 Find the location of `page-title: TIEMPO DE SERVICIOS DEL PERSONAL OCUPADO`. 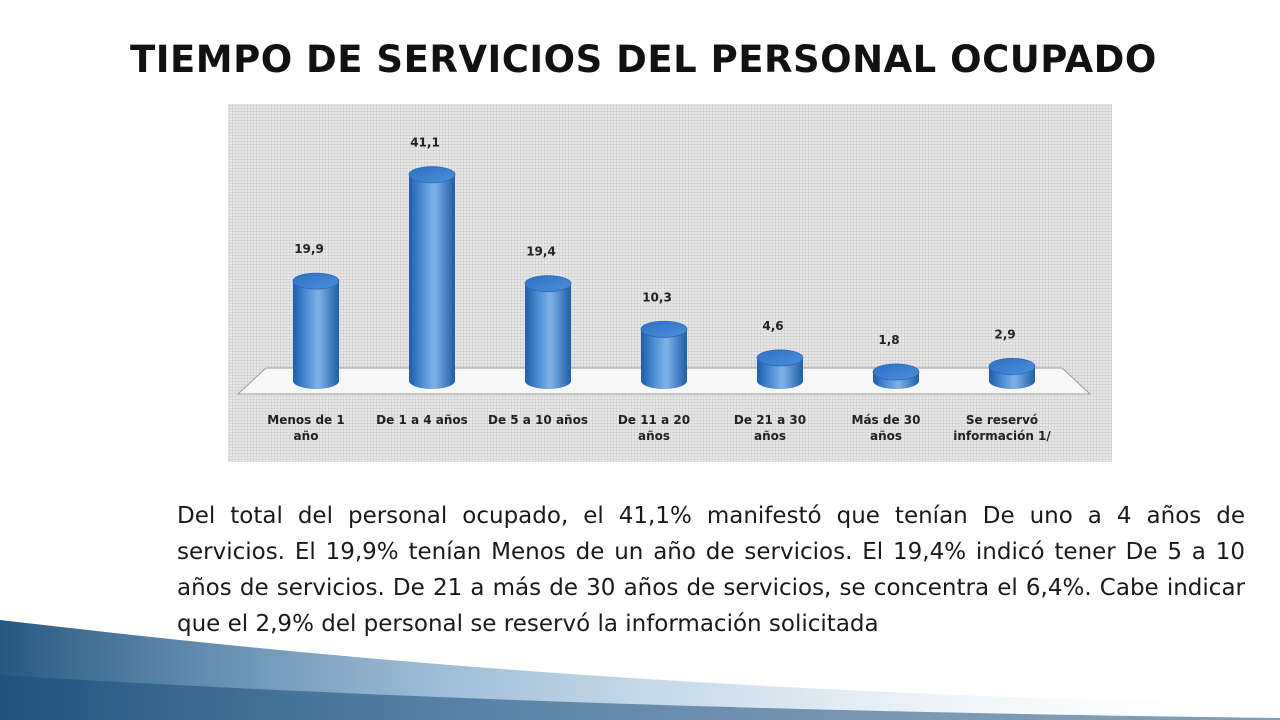

page-title: TIEMPO DE SERVICIOS DEL PERSONAL OCUPADO is located at coordinates (643, 59).